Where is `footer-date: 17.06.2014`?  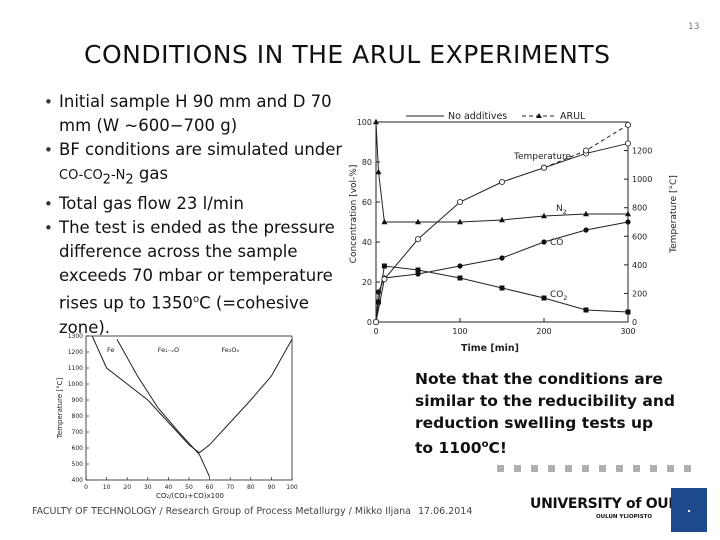 footer-date: 17.06.2014 is located at coordinates (445, 511).